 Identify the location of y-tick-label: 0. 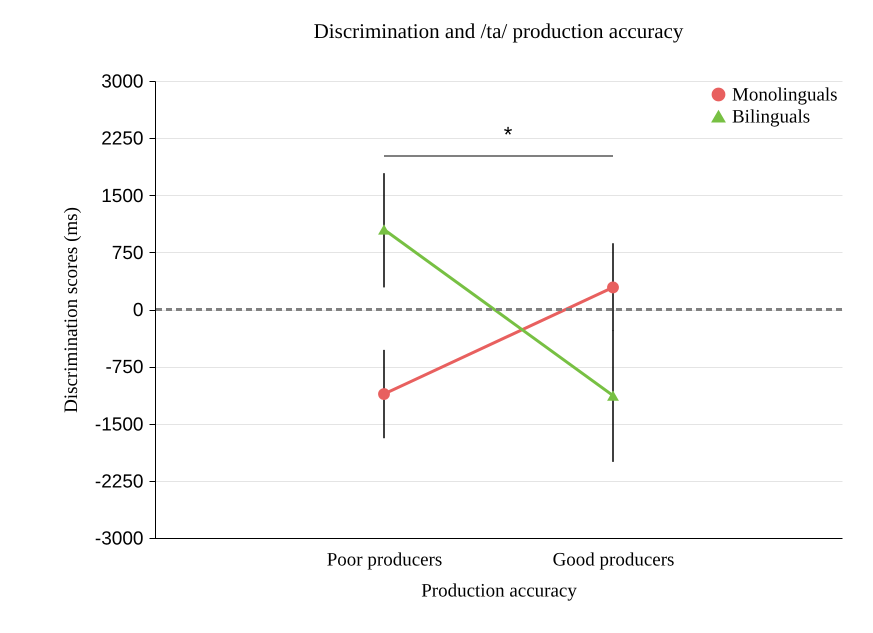
(138, 310).